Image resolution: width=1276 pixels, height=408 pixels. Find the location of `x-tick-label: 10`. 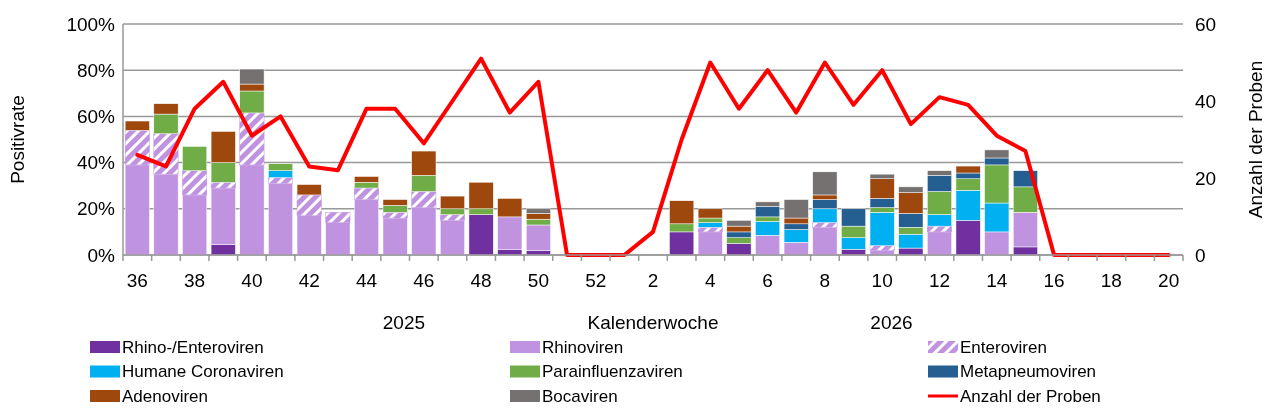

x-tick-label: 10 is located at coordinates (882, 280).